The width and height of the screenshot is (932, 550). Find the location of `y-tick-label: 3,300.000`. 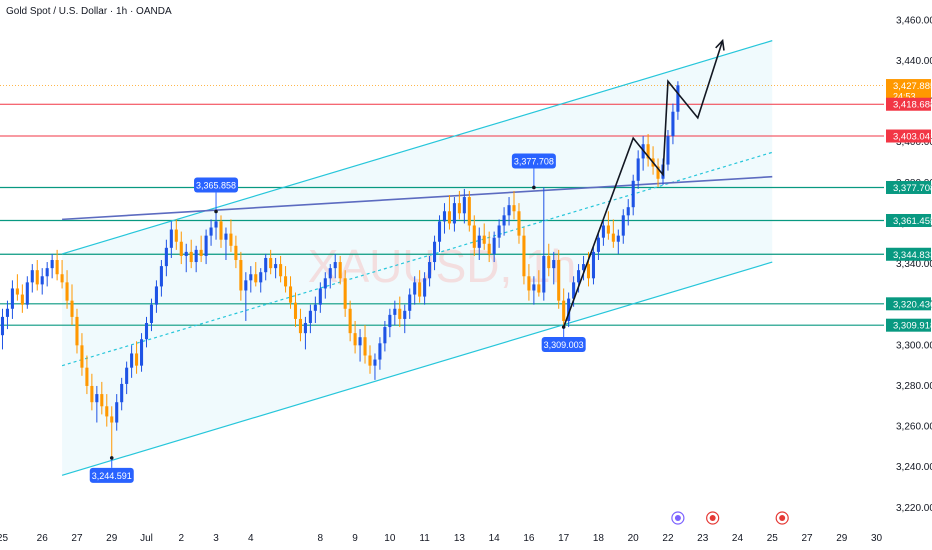

y-tick-label: 3,300.000 is located at coordinates (914, 345).